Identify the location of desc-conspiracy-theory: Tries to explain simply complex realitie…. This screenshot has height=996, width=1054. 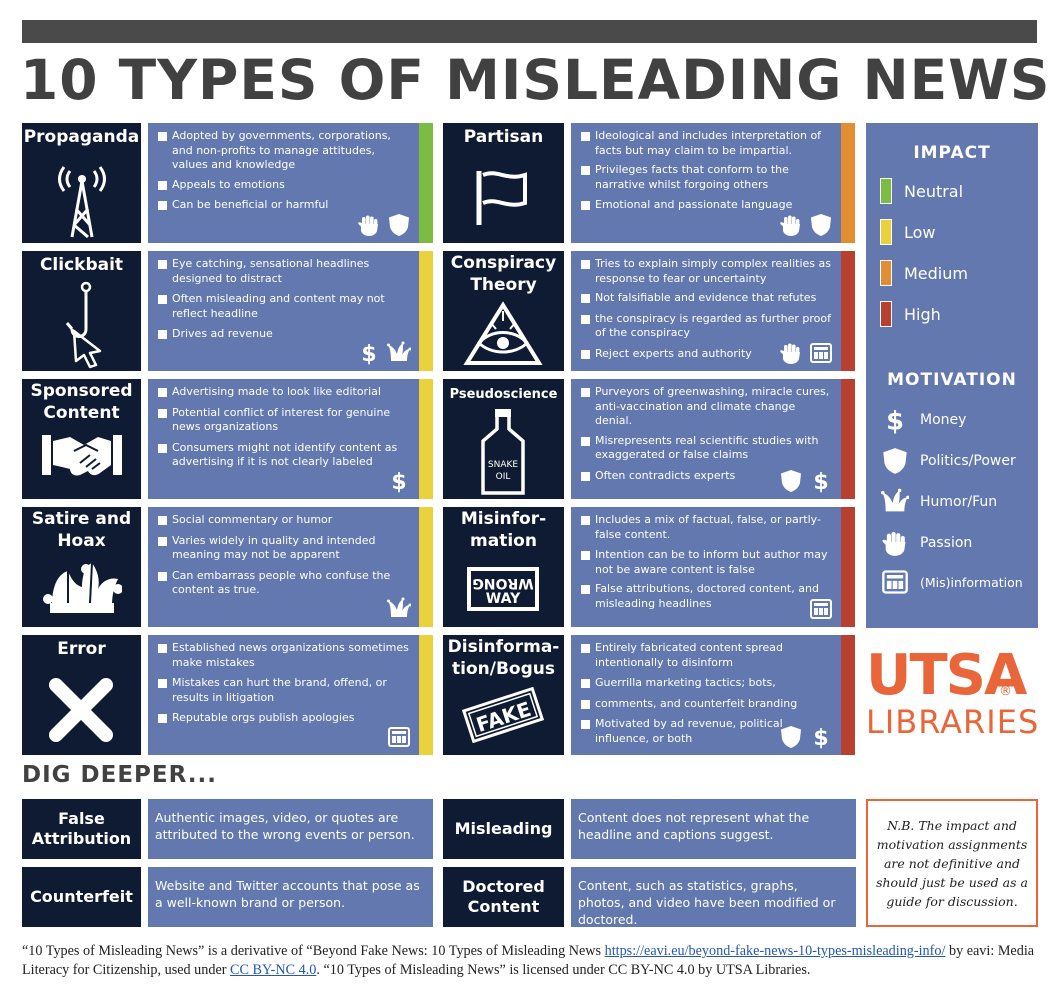
(706, 311).